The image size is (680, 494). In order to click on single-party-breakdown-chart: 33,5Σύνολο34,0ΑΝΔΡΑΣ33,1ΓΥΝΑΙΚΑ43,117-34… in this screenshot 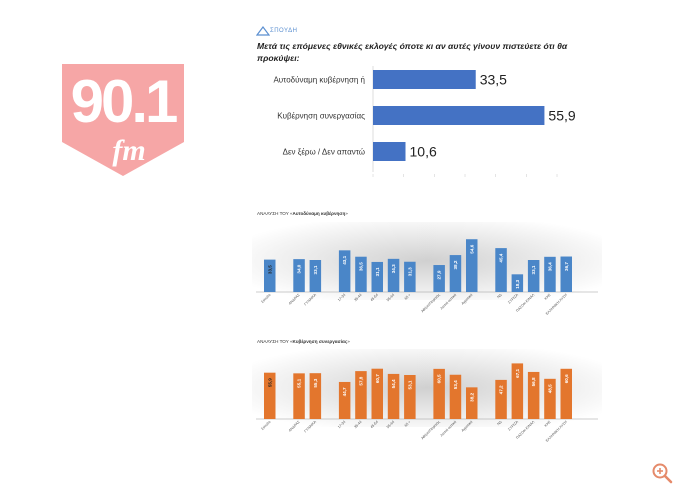, I will do `click(427, 269)`.